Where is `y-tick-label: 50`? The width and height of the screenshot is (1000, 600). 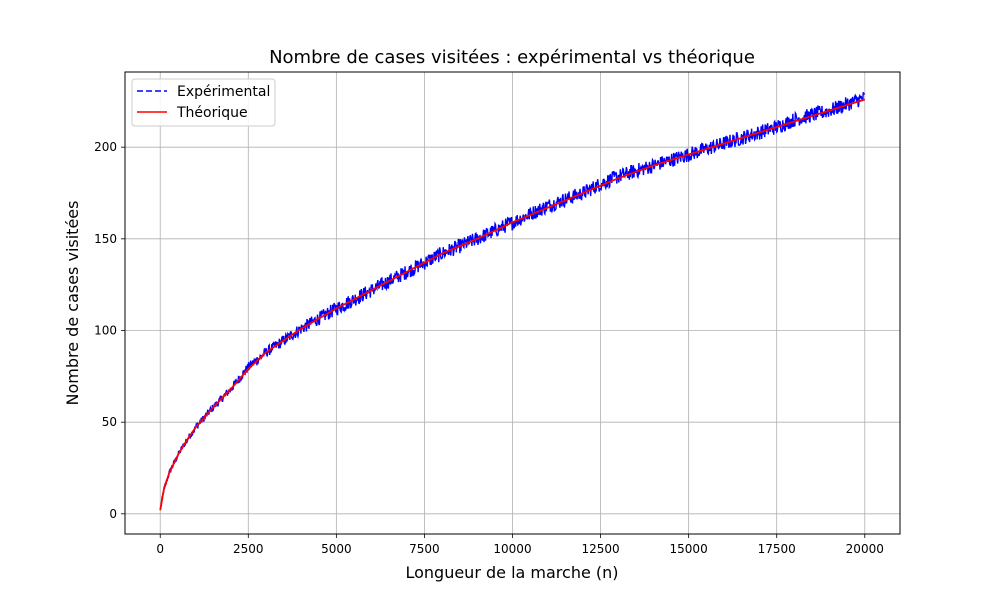
y-tick-label: 50 is located at coordinates (109, 422).